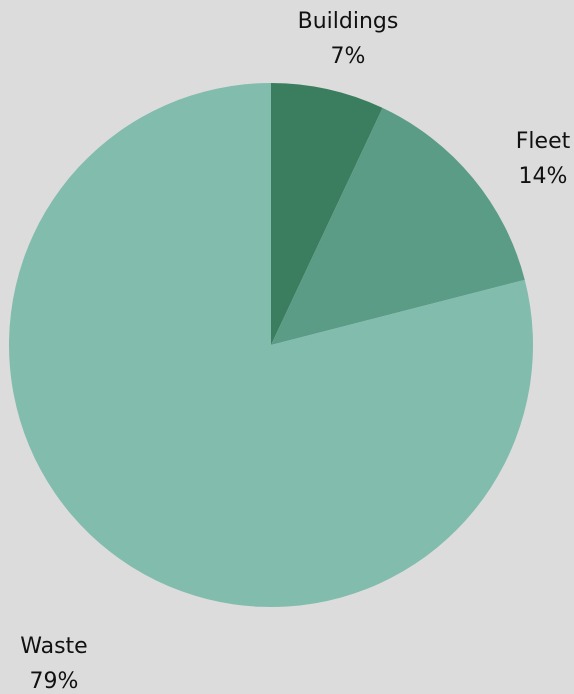 The image size is (574, 694). Describe the element at coordinates (543, 141) in the screenshot. I see `slice-label-fleet-name: Fleet` at that location.